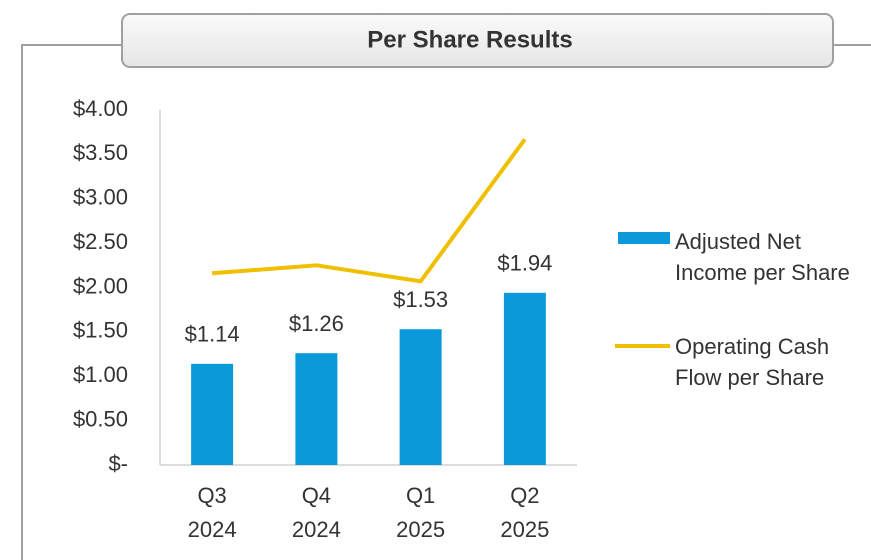 The image size is (871, 560). I want to click on data-label: $1.14, so click(212, 334).